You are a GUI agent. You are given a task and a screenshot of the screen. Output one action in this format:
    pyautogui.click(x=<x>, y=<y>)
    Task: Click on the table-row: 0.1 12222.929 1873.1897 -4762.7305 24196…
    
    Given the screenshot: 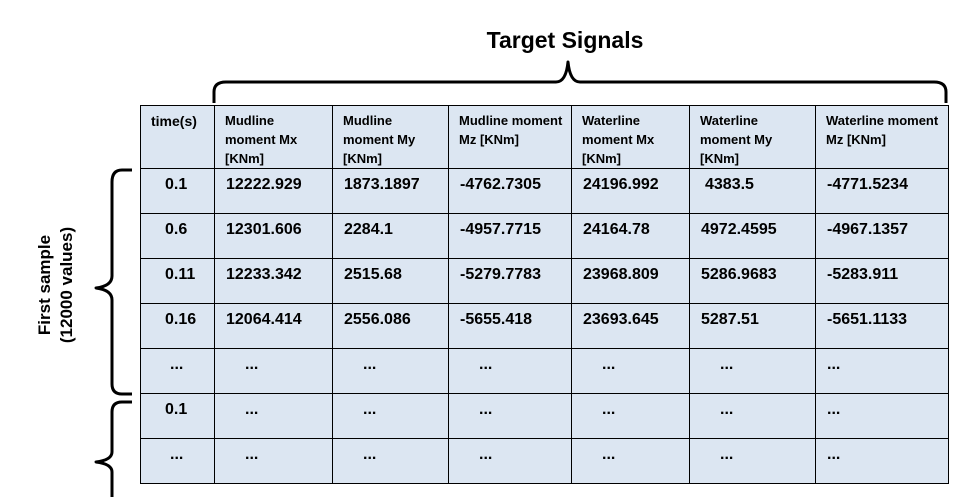 What is the action you would take?
    pyautogui.click(x=544, y=191)
    